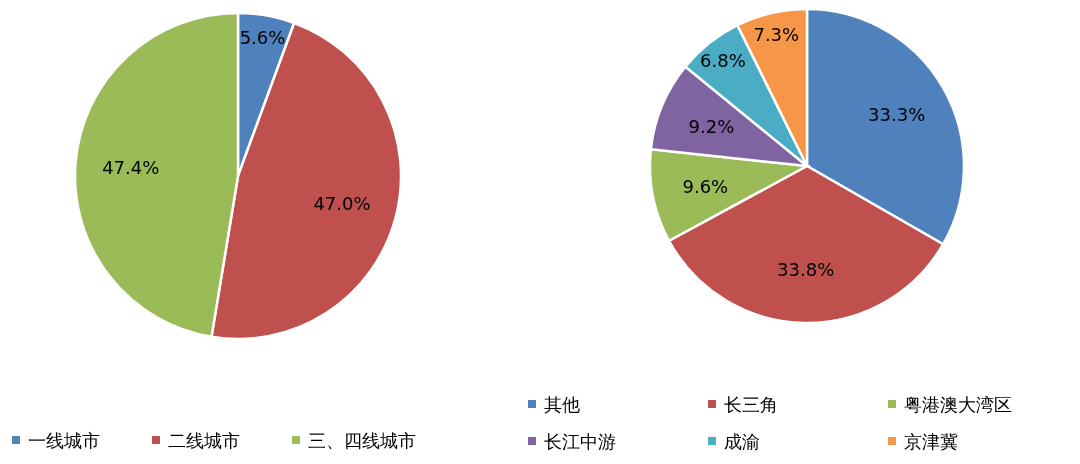  What do you see at coordinates (742, 441) in the screenshot?
I see `legend-label: 成渝` at bounding box center [742, 441].